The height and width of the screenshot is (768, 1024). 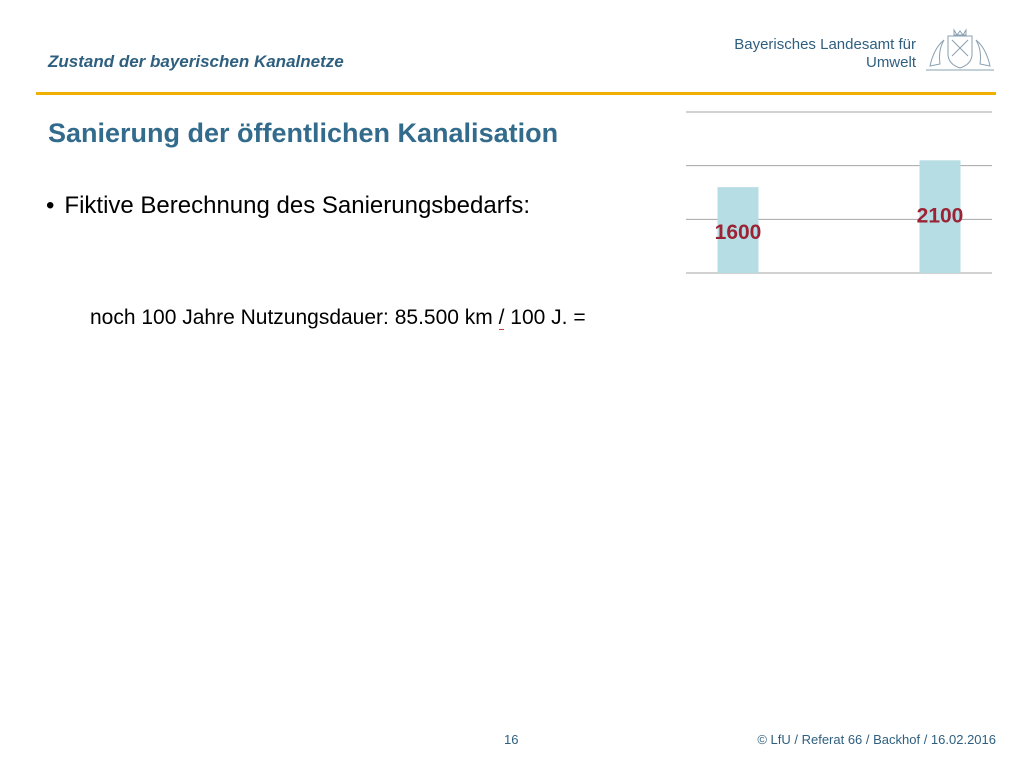 I want to click on calculation-slash: /, so click(x=501, y=318).